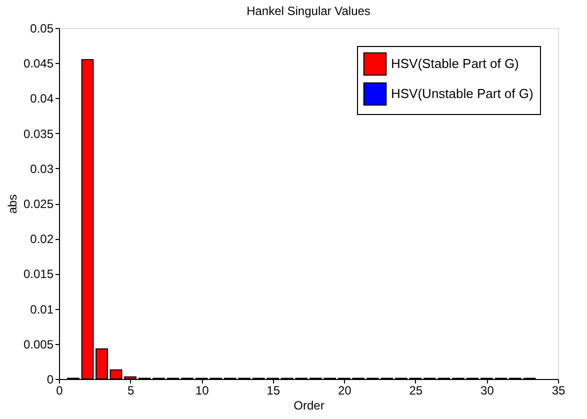 The height and width of the screenshot is (419, 587). I want to click on y-tick-label: 0.015, so click(38, 274).